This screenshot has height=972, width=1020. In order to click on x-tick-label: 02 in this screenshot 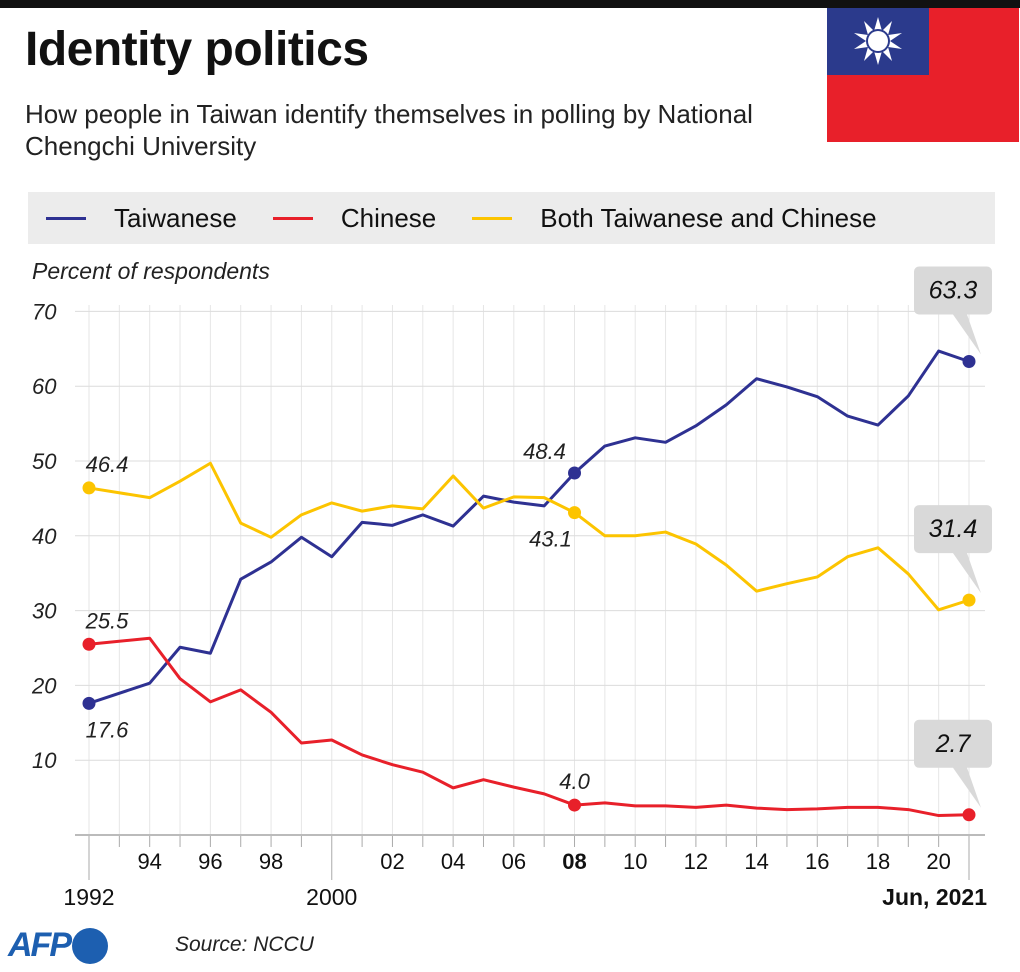, I will do `click(392, 861)`.